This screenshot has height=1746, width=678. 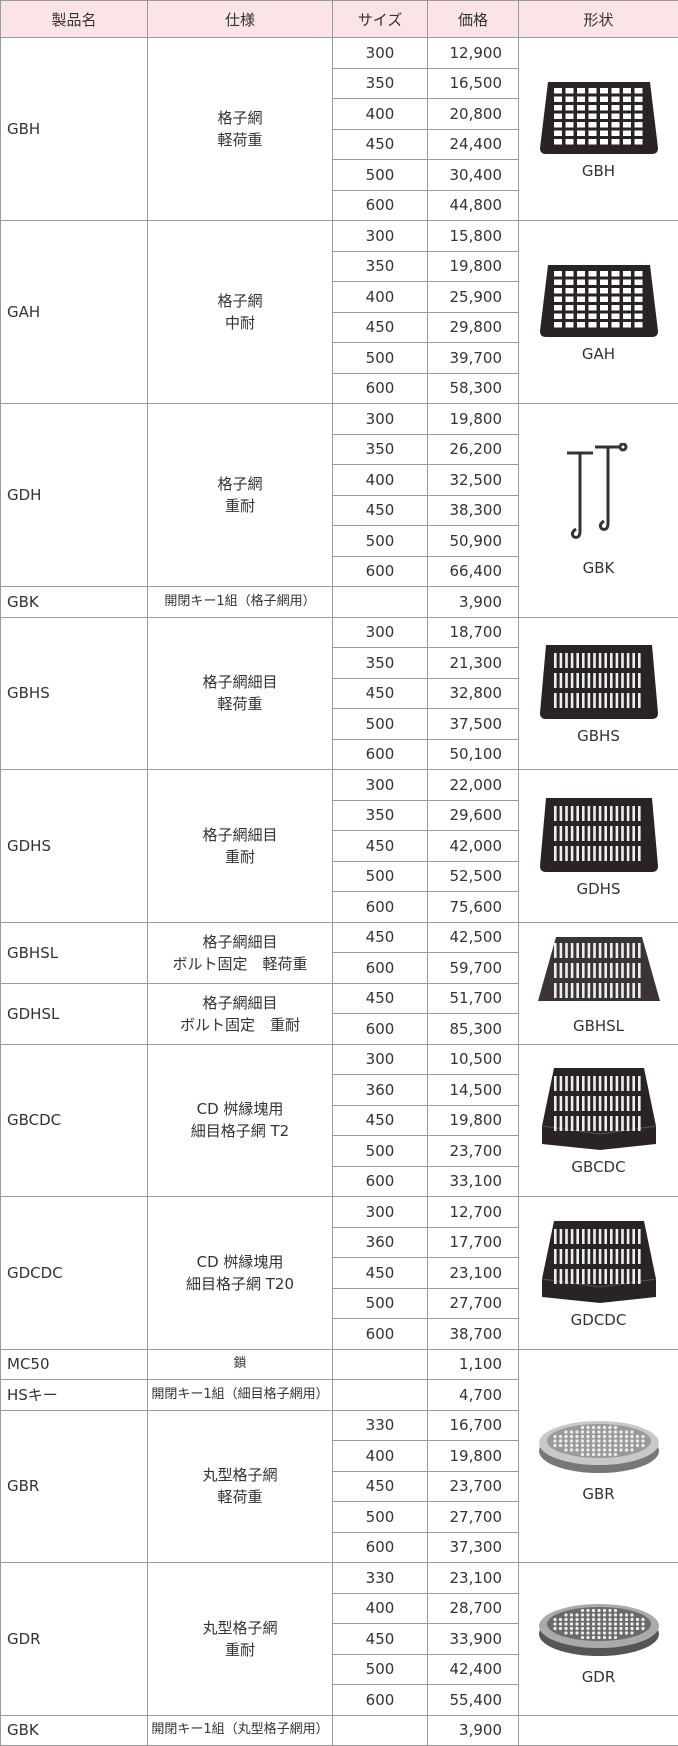 I want to click on spec-line: 細目格子網 T2, so click(x=240, y=1131).